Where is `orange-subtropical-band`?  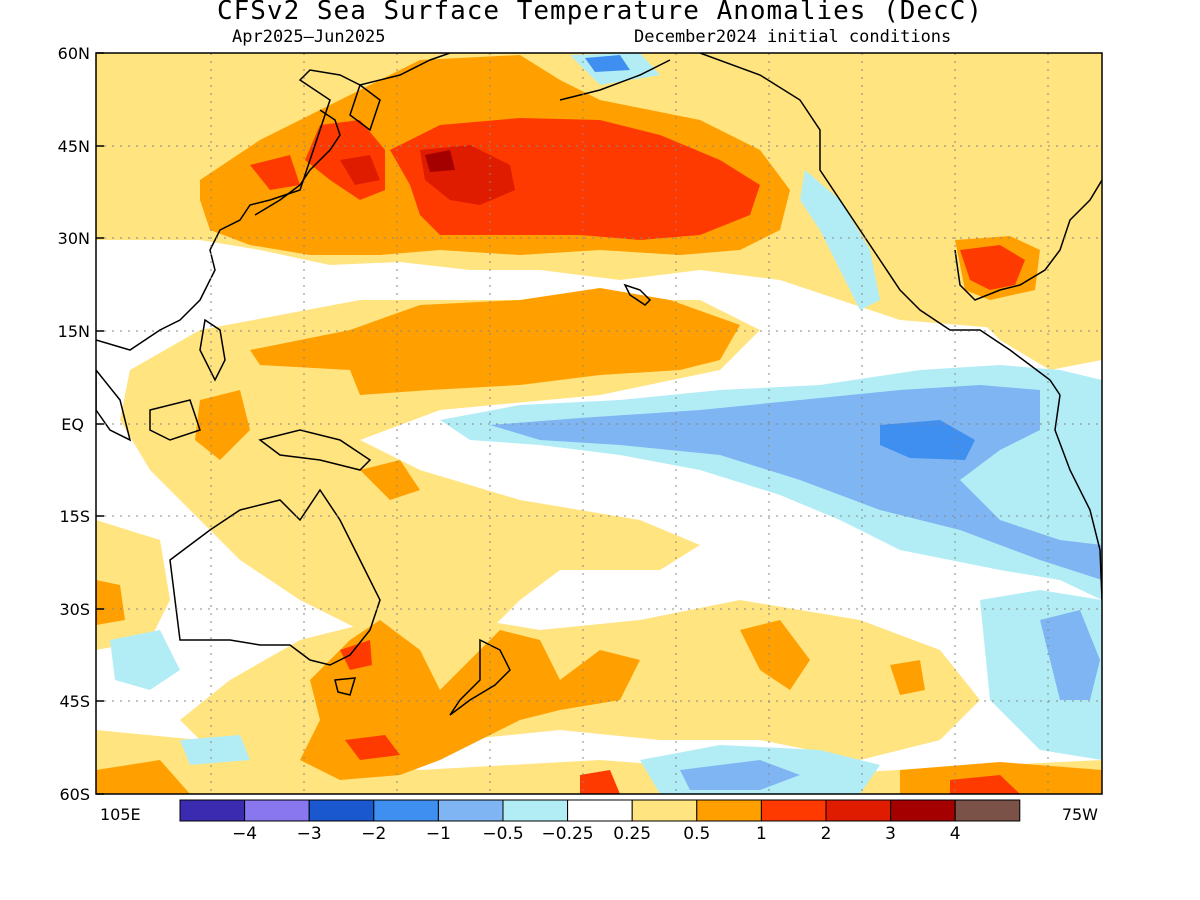
orange-subtropical-band is located at coordinates (495, 341).